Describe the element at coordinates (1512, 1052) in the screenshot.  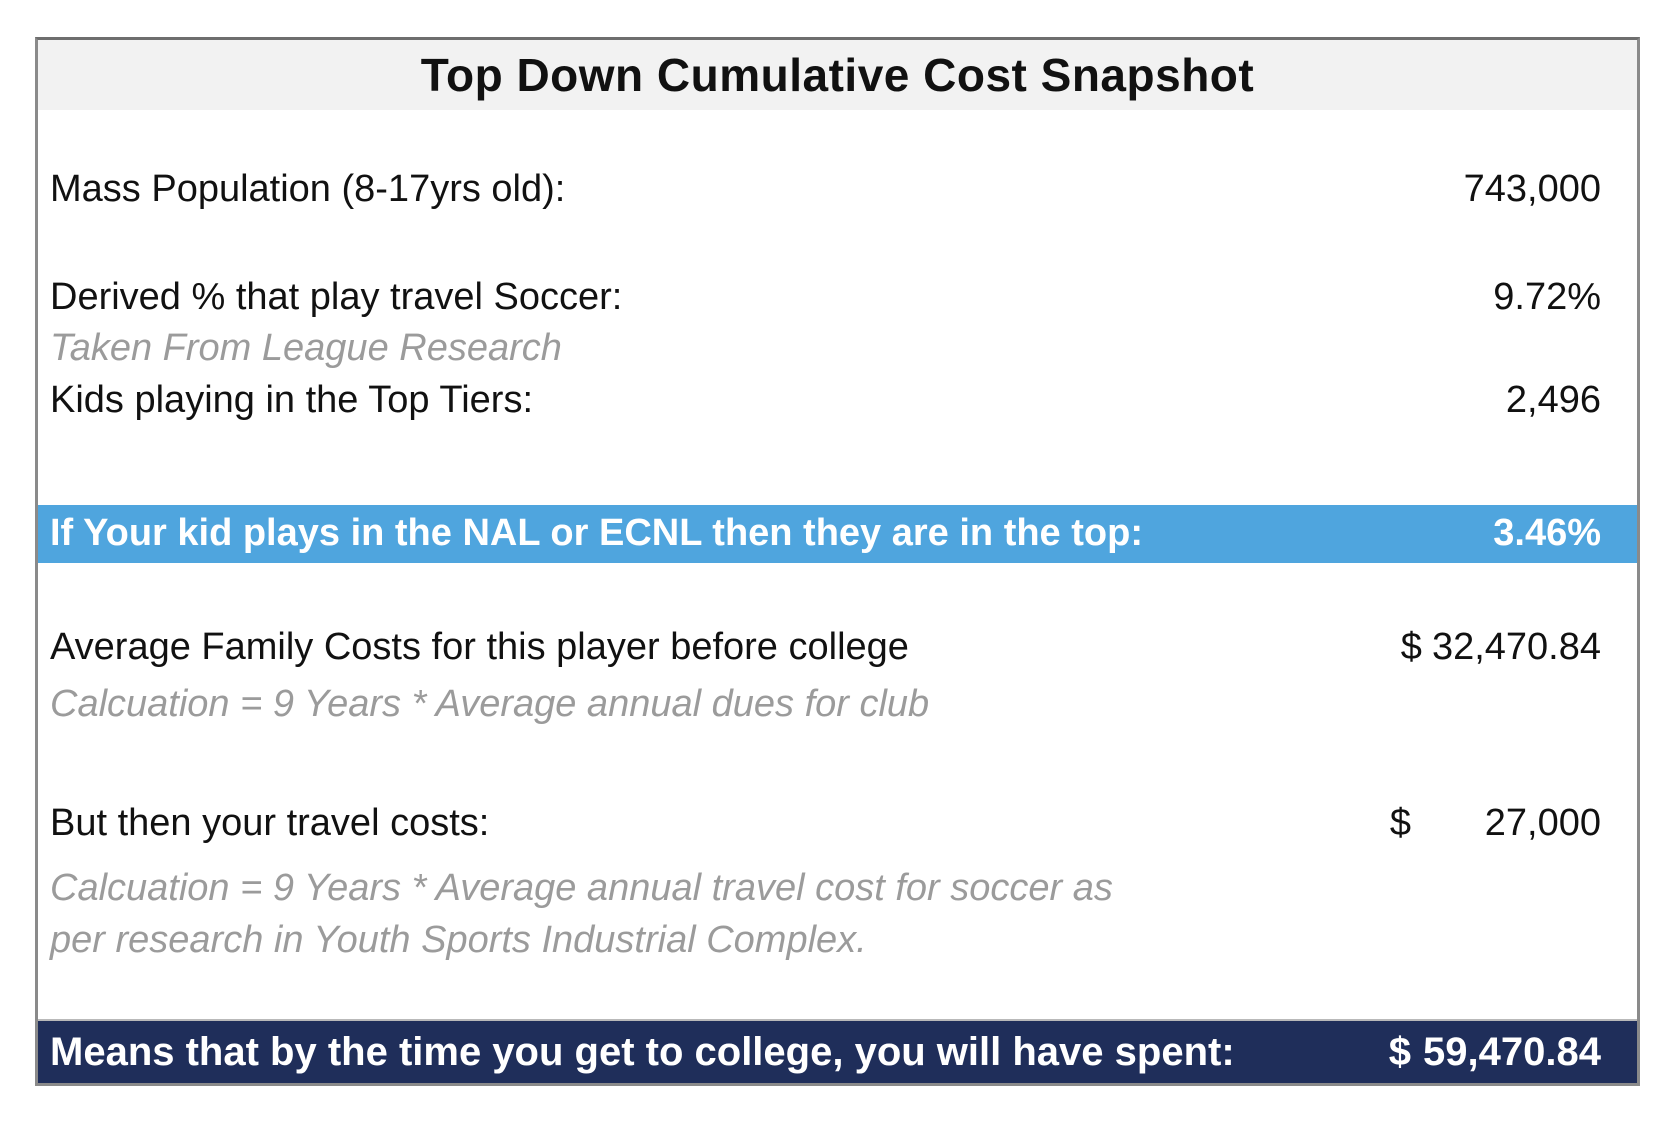
I see `total-spent-amount: 59,470.84` at that location.